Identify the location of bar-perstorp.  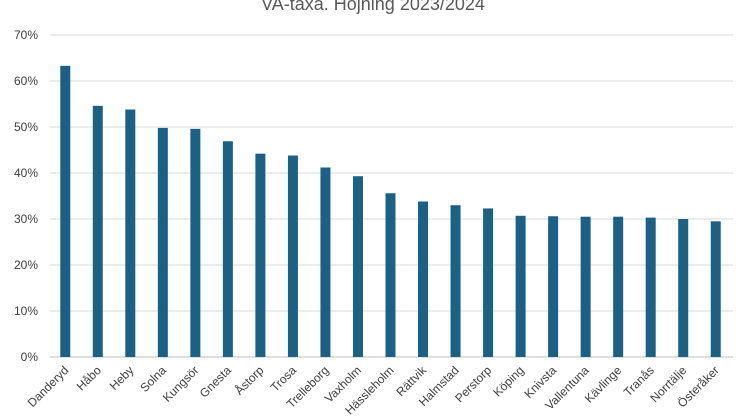
(488, 282).